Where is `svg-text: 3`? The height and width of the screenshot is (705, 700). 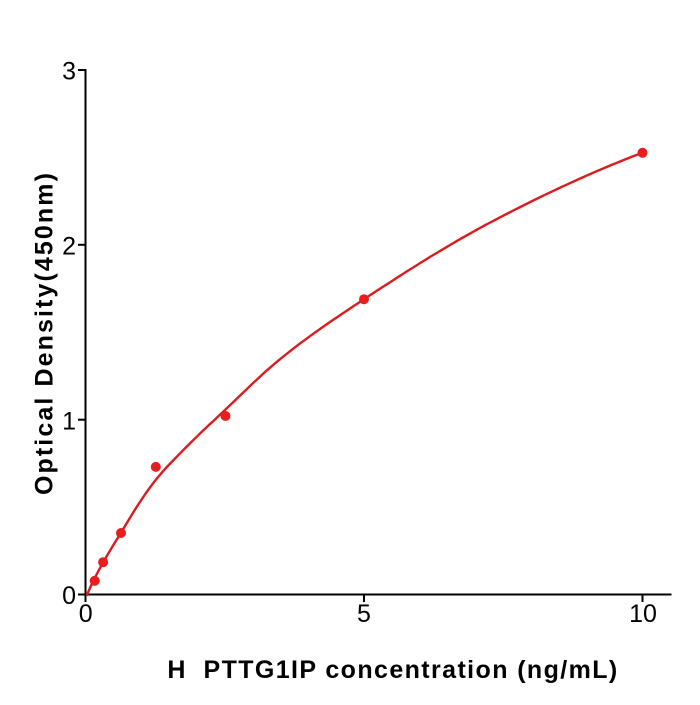 svg-text: 3 is located at coordinates (69, 71).